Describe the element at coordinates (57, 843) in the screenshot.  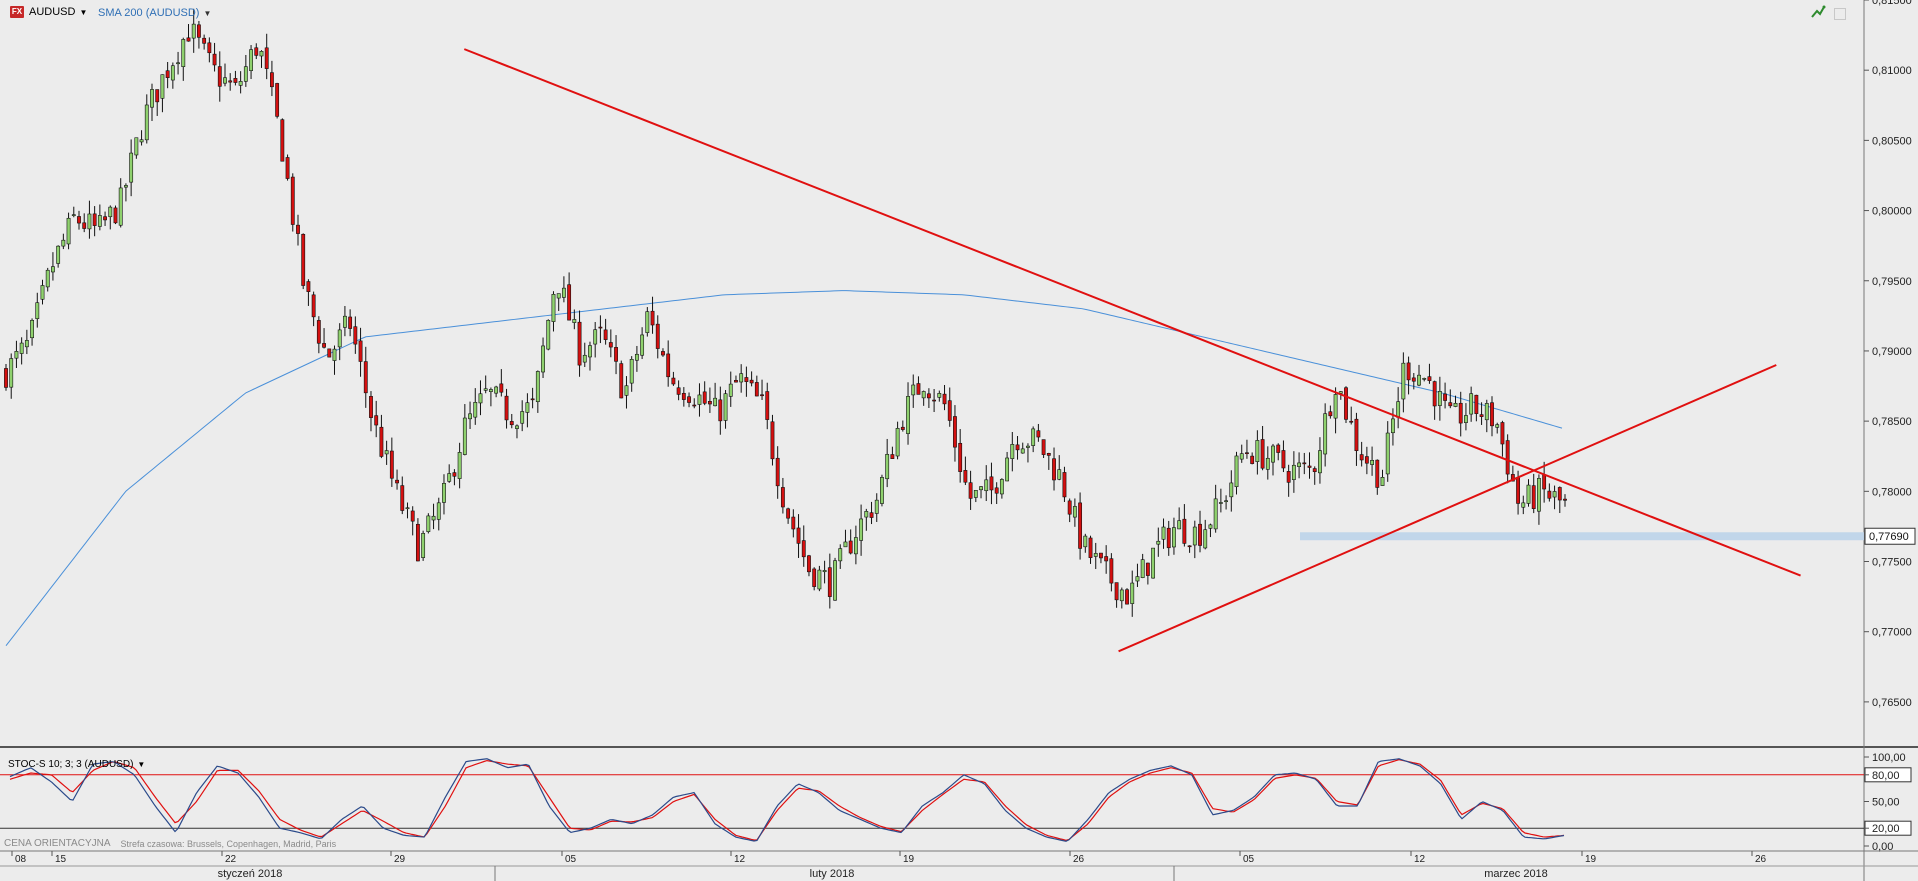
I see `price-type-label: CENA ORIENTACYJNA` at that location.